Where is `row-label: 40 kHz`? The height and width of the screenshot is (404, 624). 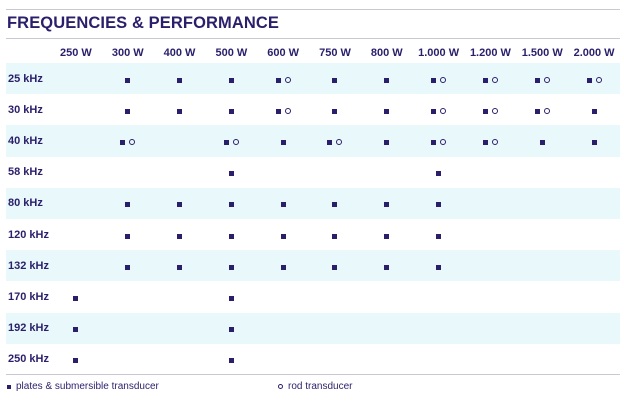 row-label: 40 kHz is located at coordinates (28, 141).